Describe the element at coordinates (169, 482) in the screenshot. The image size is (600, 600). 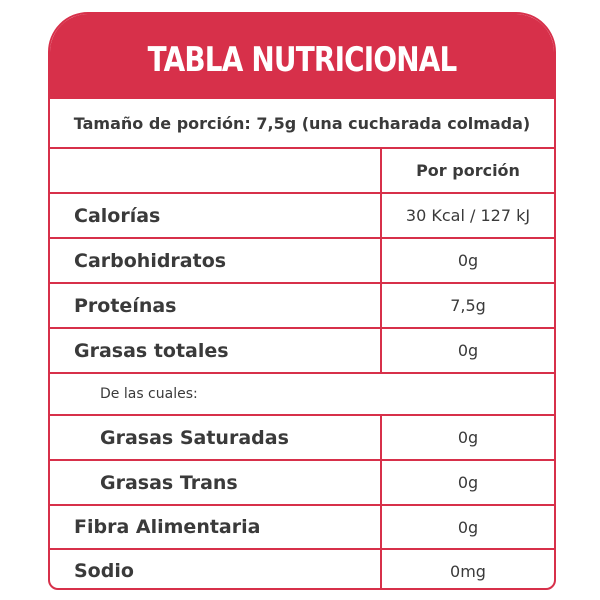
I see `nutrient-label: Grasas Trans` at that location.